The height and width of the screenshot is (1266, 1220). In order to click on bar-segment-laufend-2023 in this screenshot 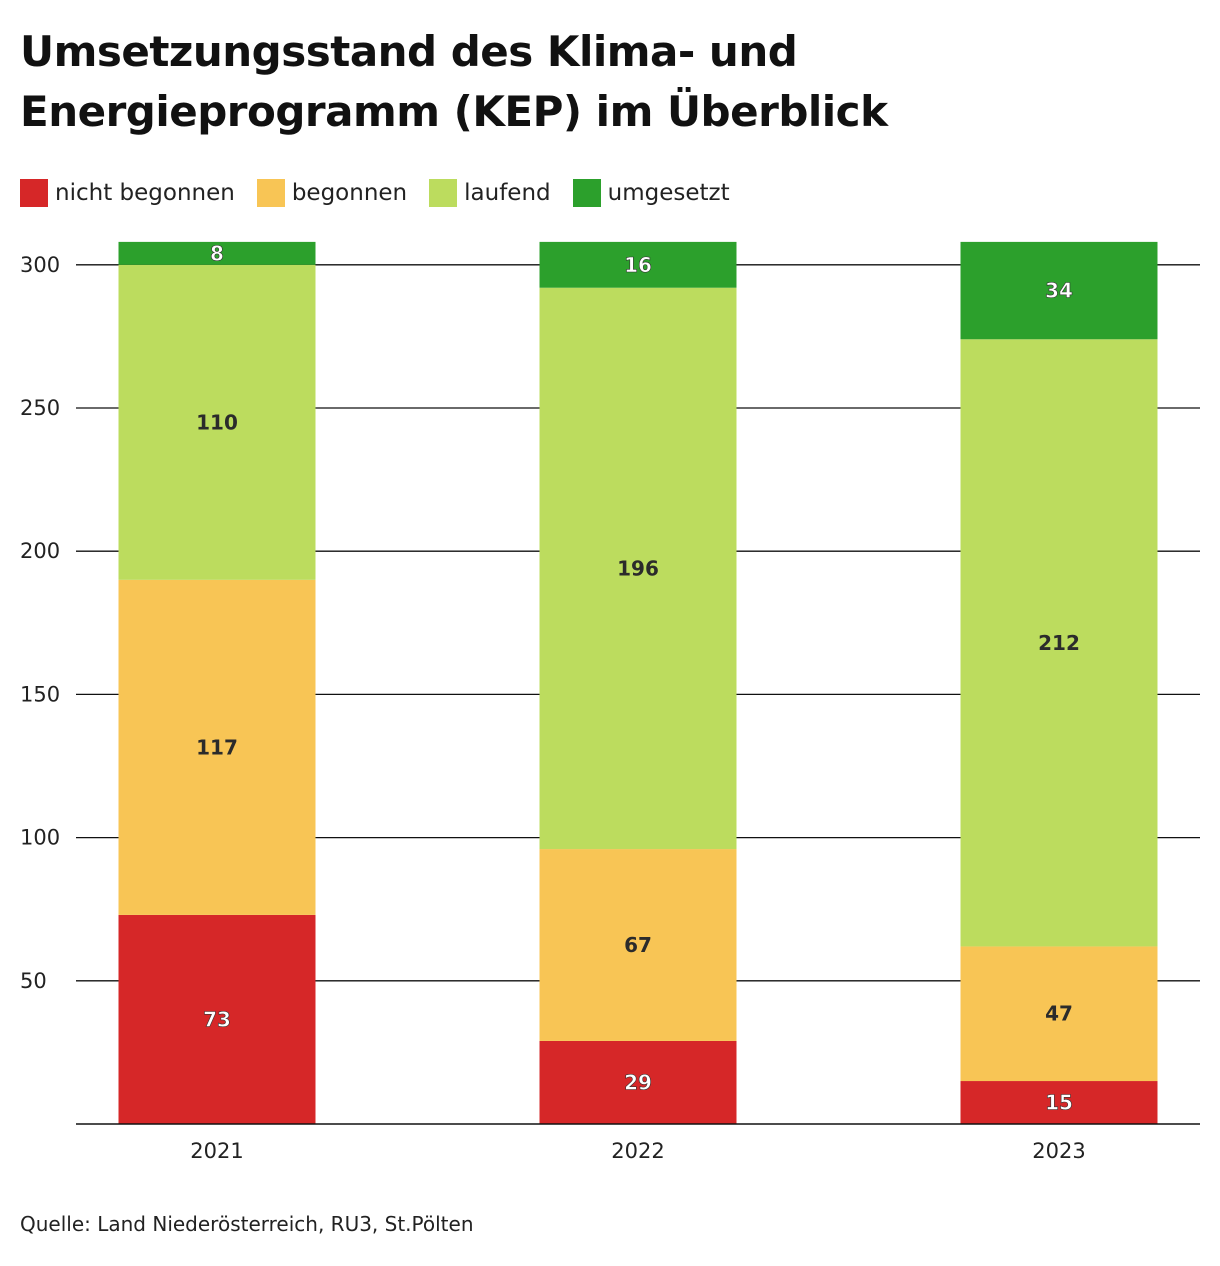, I will do `click(1059, 643)`.